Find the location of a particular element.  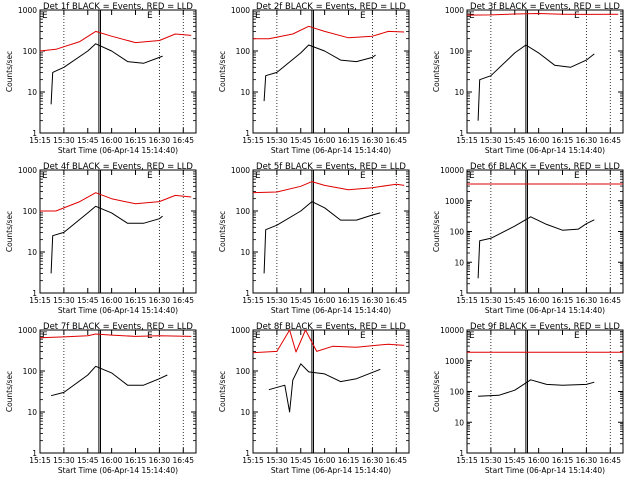

panel-title: Det 7f BLACK = Events, RED = LLD is located at coordinates (118, 327).